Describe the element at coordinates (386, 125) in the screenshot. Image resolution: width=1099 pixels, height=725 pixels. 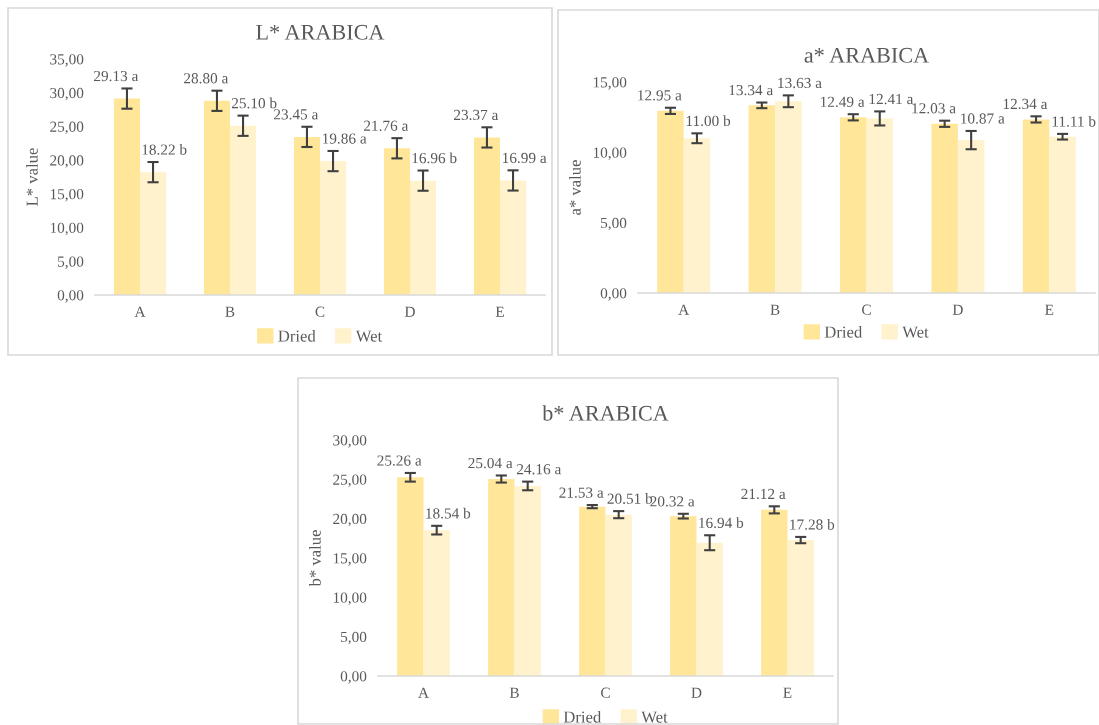
I see `data-label: 21.76 a` at that location.